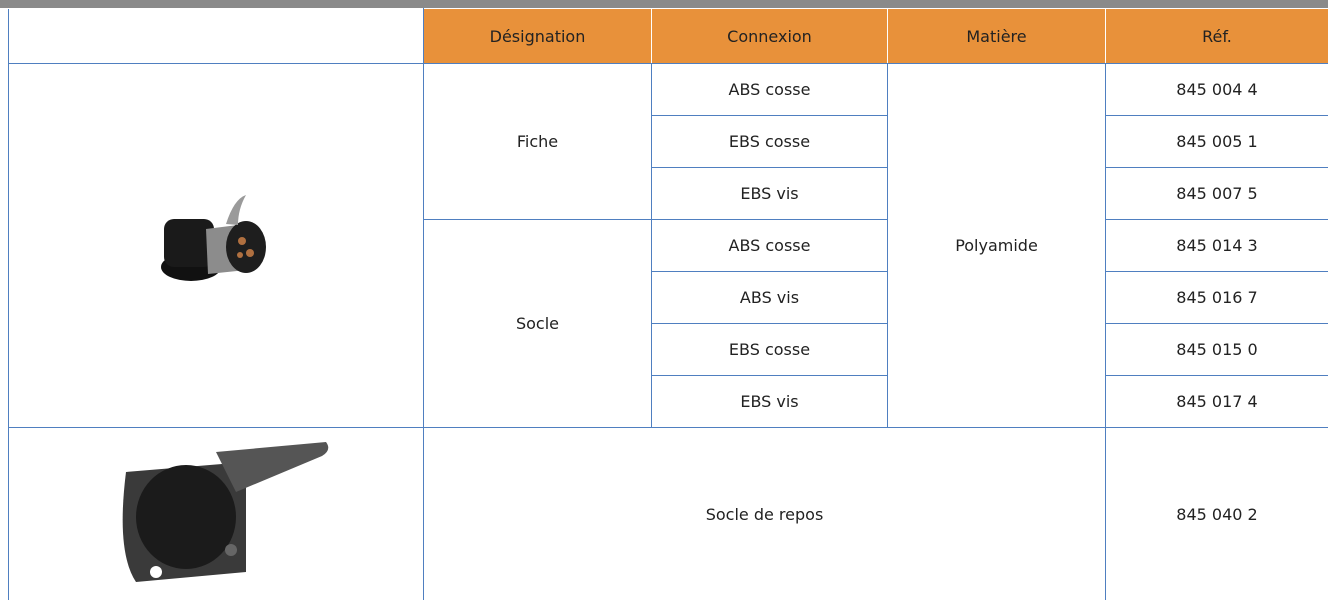 This screenshot has height=600, width=1328. I want to click on designation-cell: Socle de repos, so click(764, 513).